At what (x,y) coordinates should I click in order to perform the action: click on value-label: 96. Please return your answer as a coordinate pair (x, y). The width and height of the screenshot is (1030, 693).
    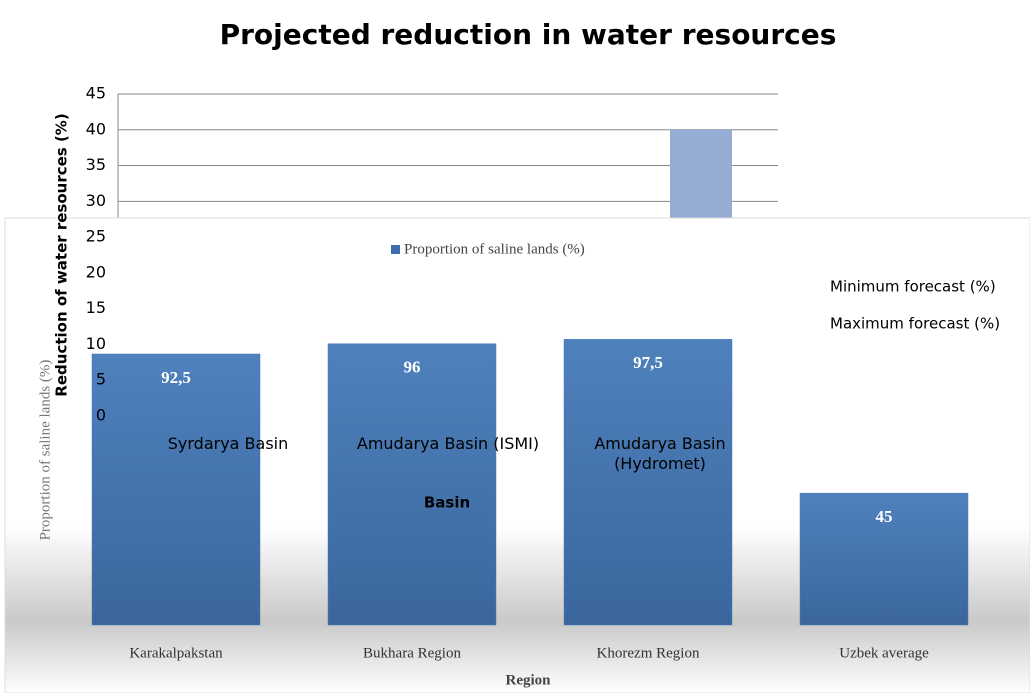
    Looking at the image, I should click on (412, 367).